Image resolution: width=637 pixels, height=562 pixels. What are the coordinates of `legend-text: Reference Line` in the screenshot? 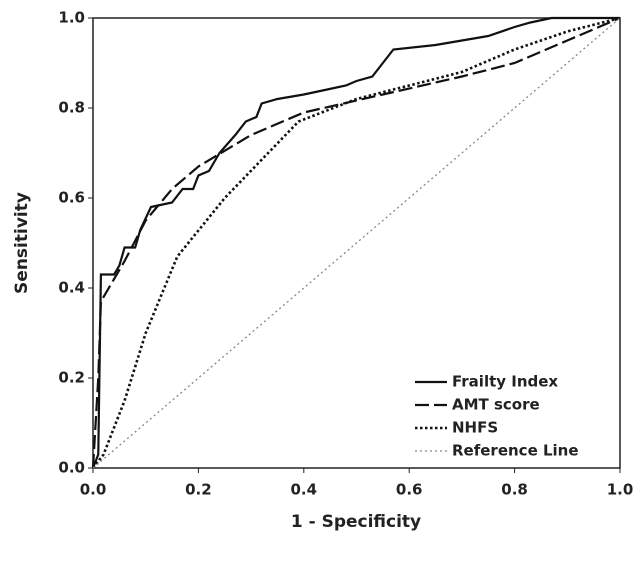 It's located at (515, 451).